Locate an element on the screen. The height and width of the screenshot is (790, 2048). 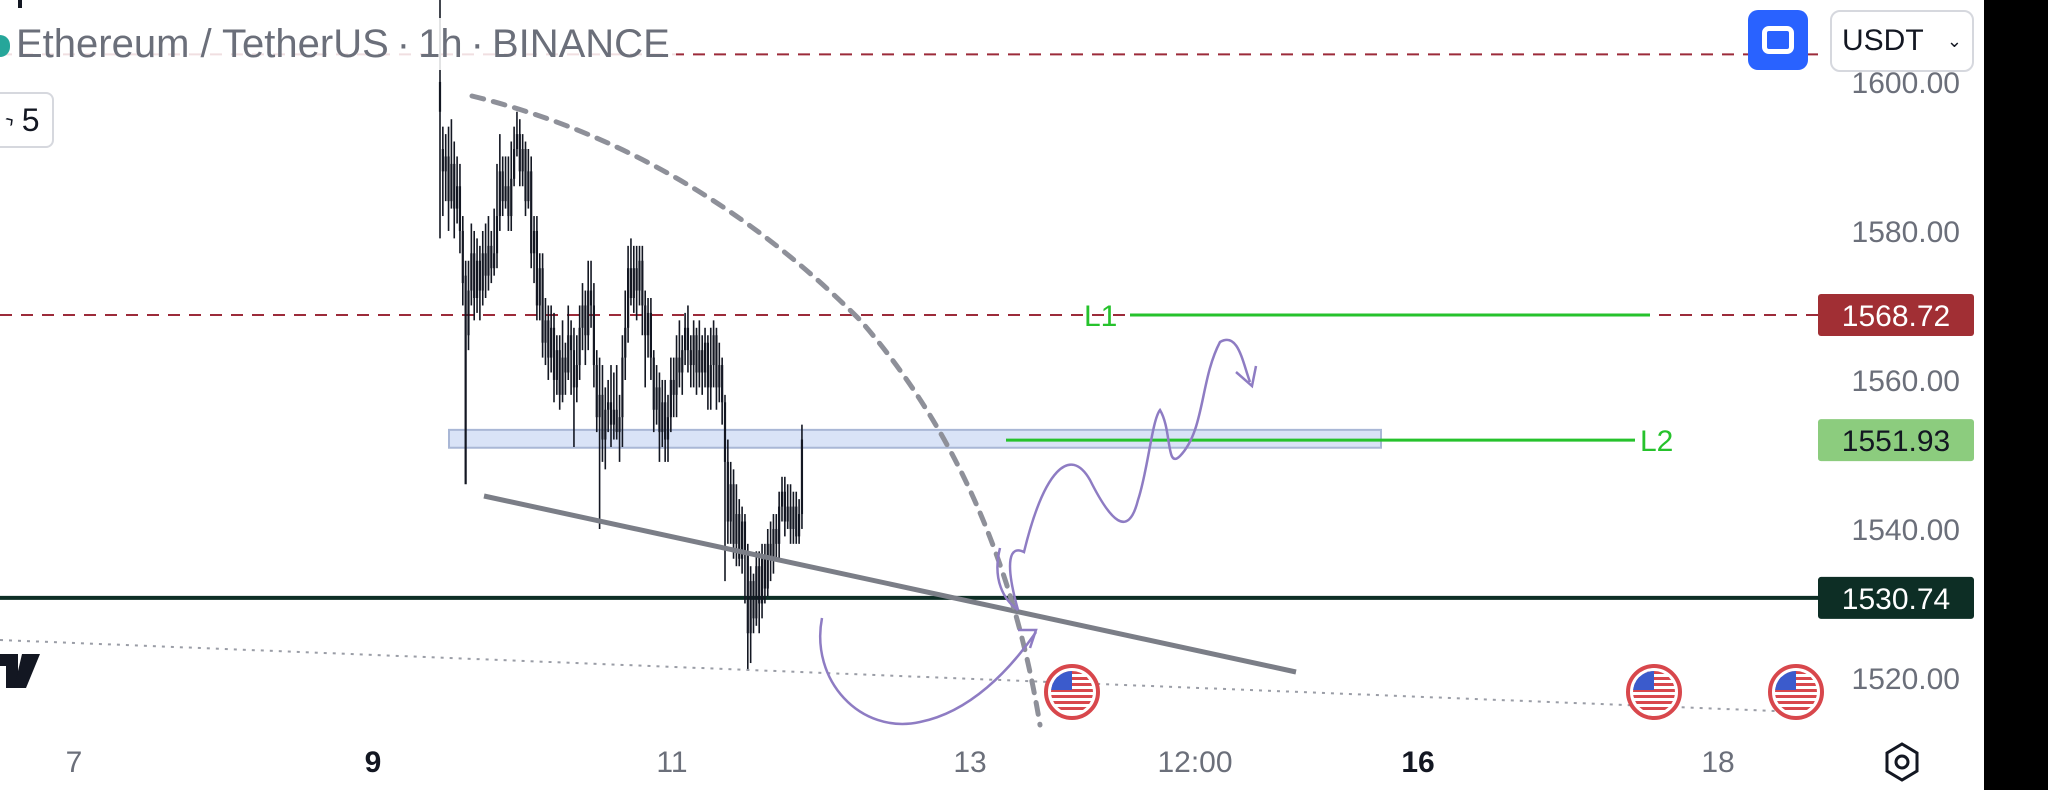
bounce-curve is located at coordinates (1007, 579).